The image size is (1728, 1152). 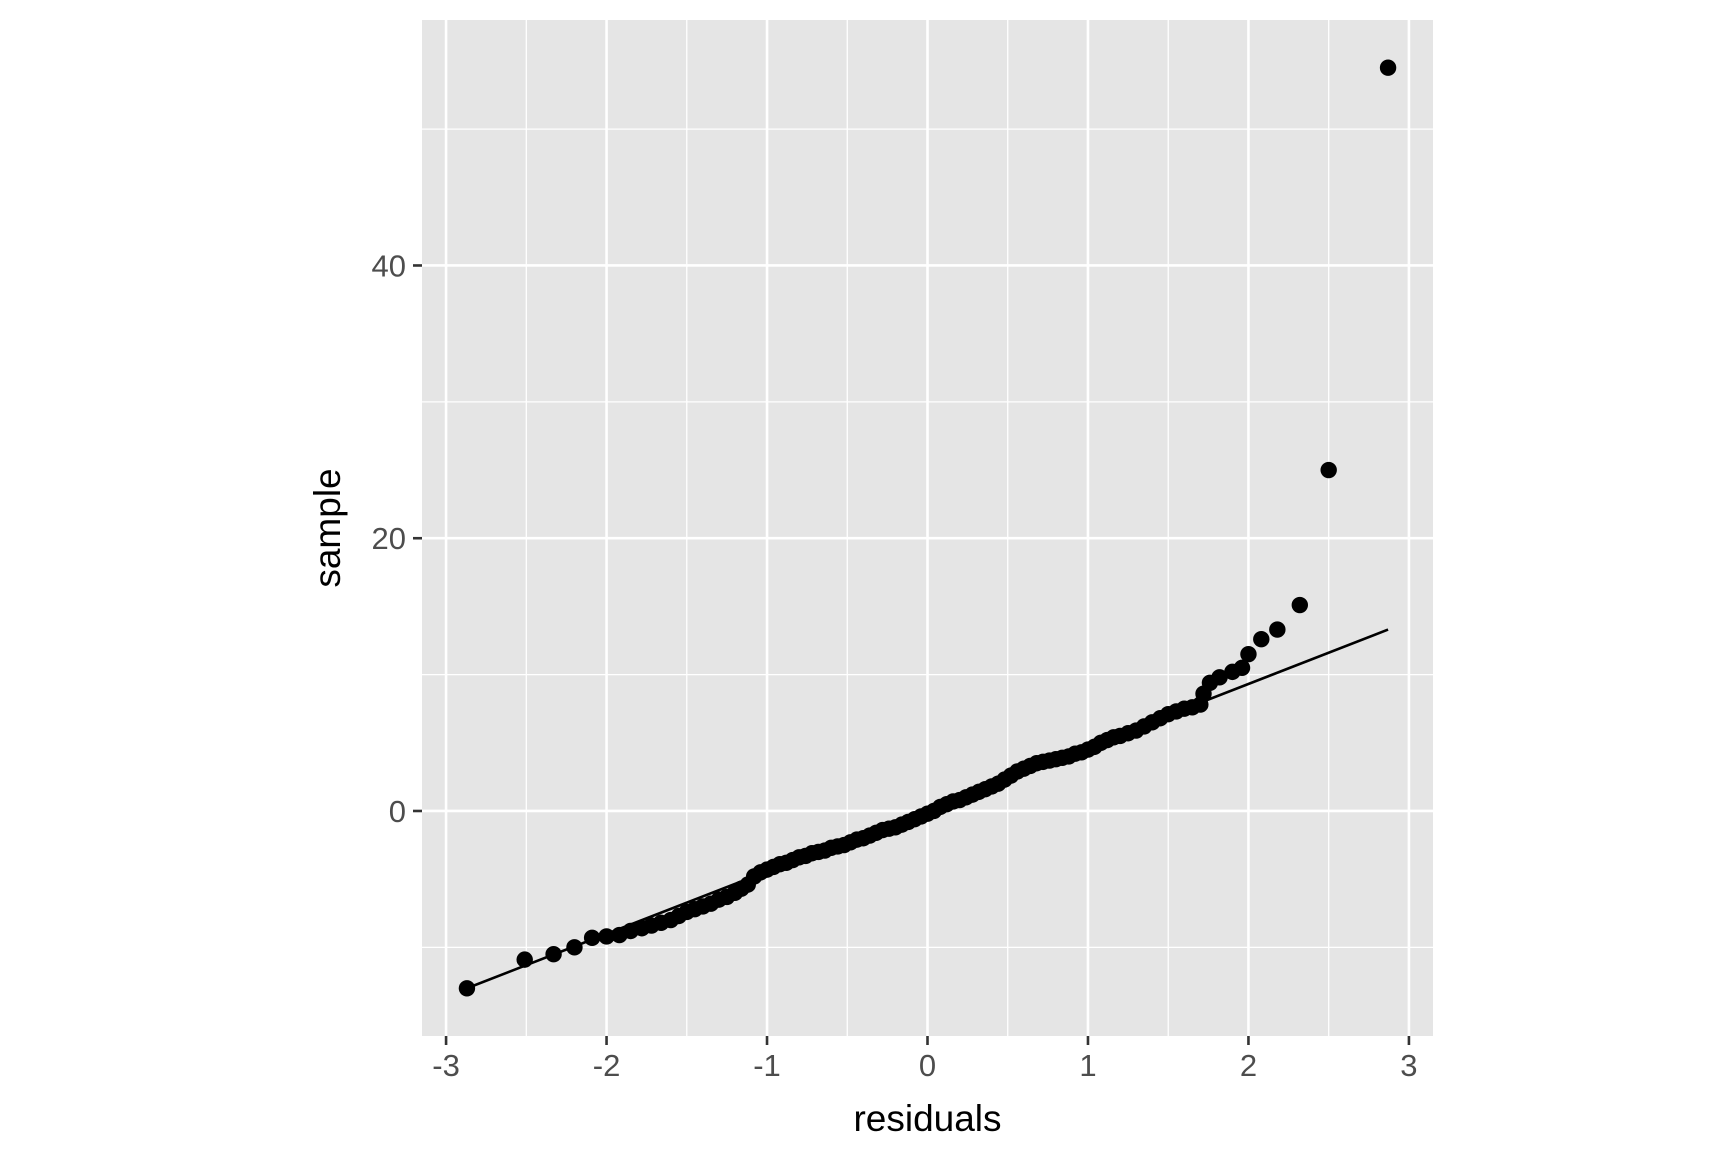 I want to click on y-tick-label: 20, so click(x=389, y=538).